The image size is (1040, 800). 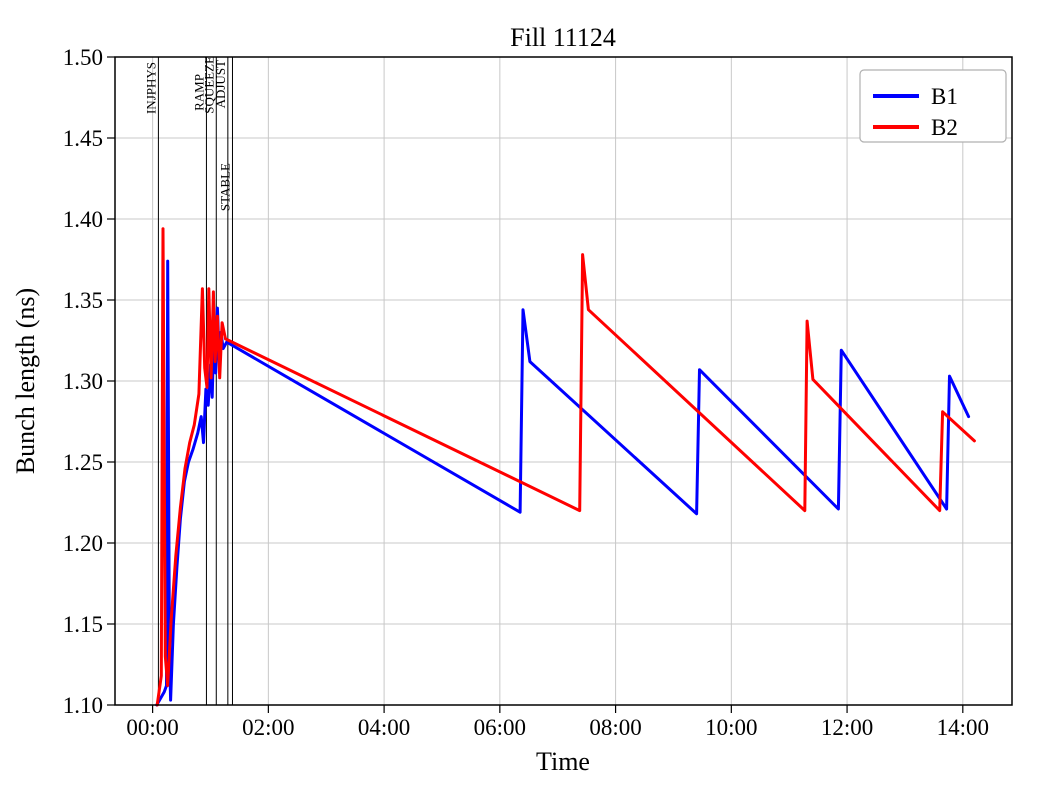 What do you see at coordinates (83, 138) in the screenshot?
I see `y-tick-label: 1.45` at bounding box center [83, 138].